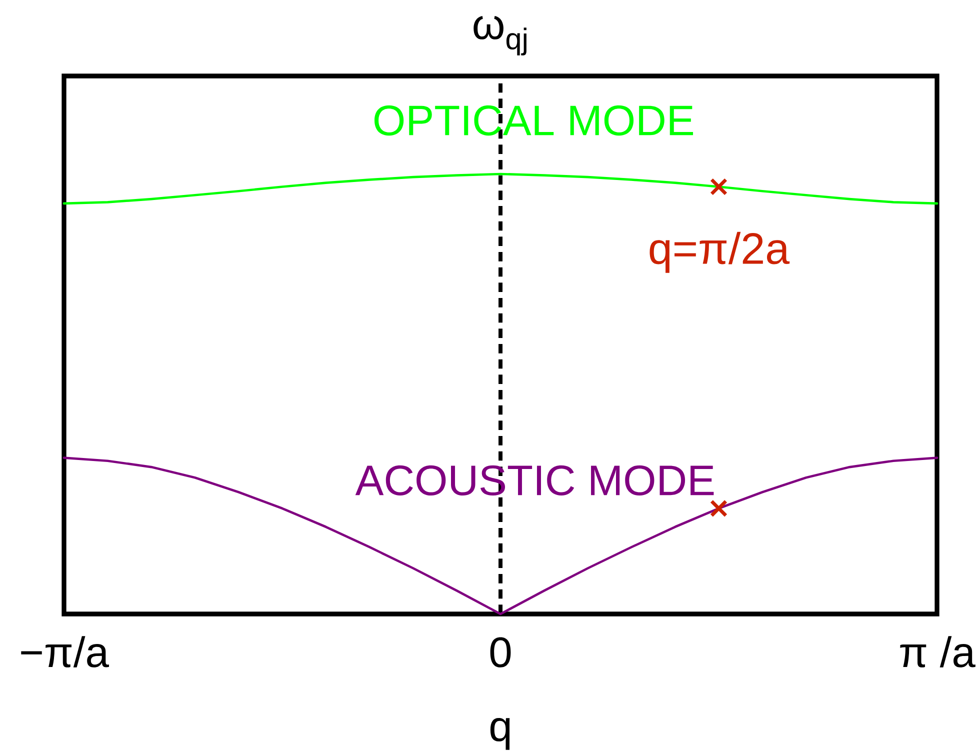 This screenshot has height=751, width=979. What do you see at coordinates (534, 480) in the screenshot?
I see `series-label: ACOUSTIC MODE` at bounding box center [534, 480].